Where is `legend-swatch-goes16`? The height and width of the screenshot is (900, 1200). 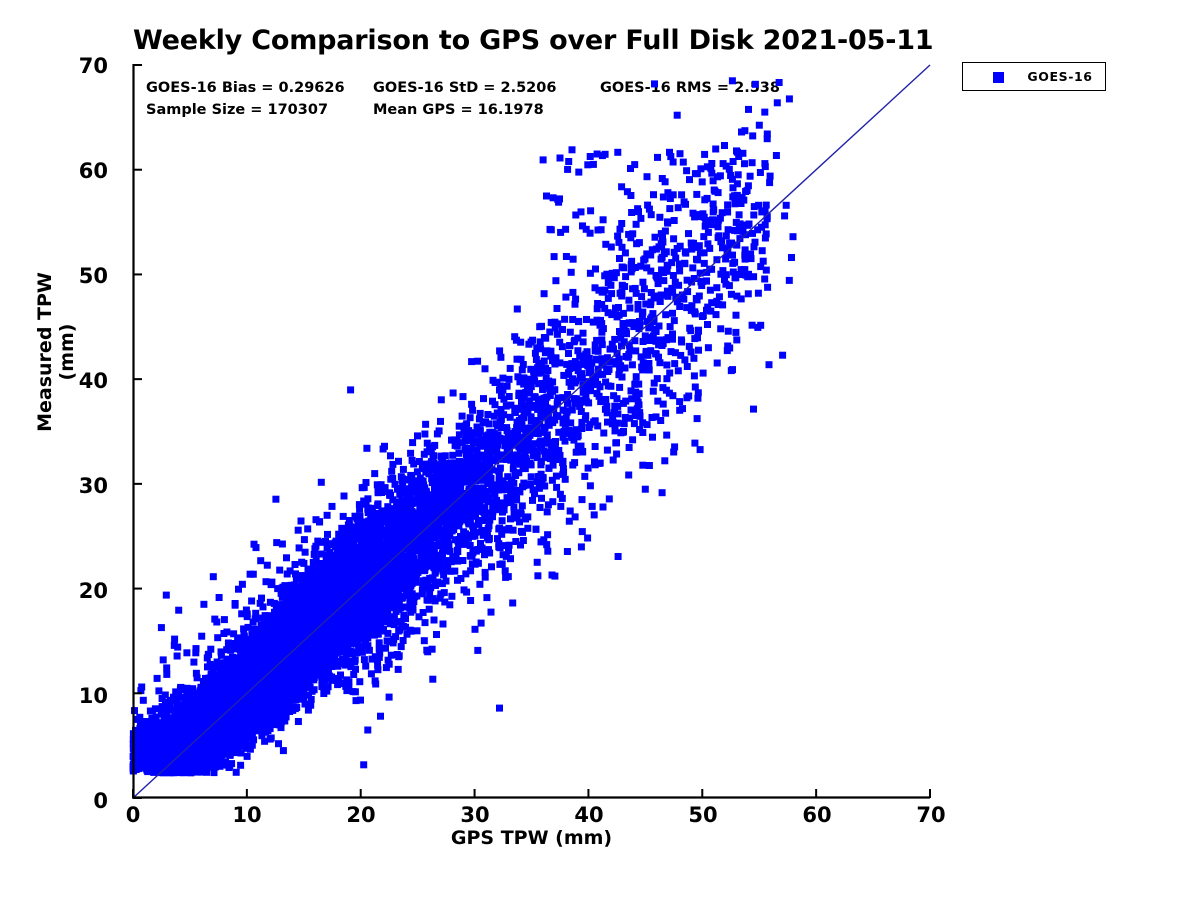
legend-swatch-goes16 is located at coordinates (998, 77).